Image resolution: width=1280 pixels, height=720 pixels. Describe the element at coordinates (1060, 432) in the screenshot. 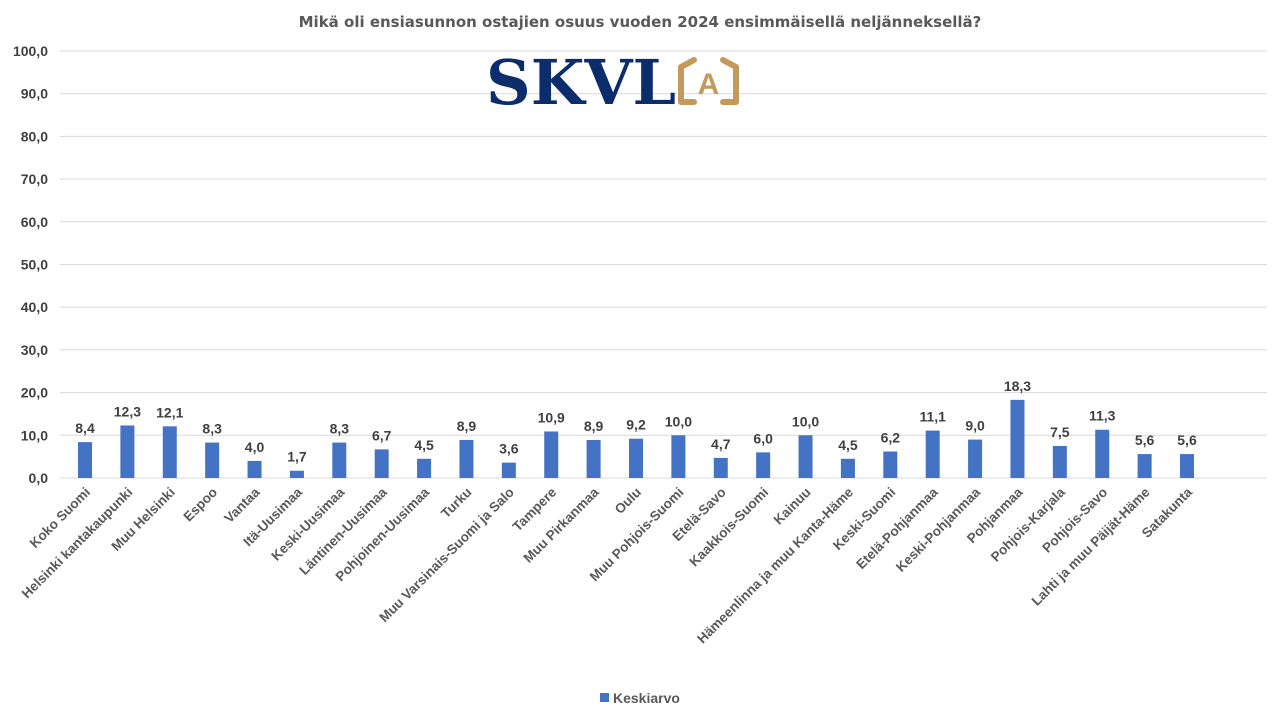

I see `data-label: 7,5` at that location.